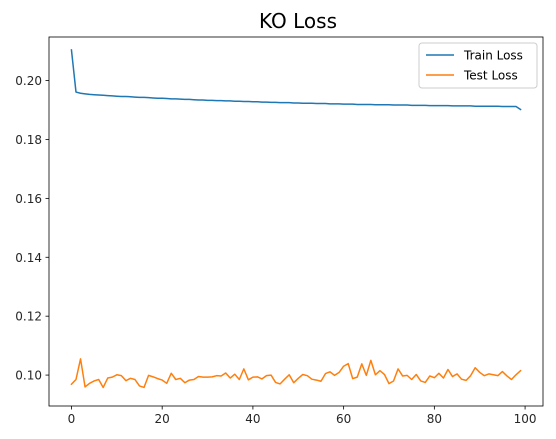 The width and height of the screenshot is (556, 439). What do you see at coordinates (434, 419) in the screenshot?
I see `x-tick-label: 80` at bounding box center [434, 419].